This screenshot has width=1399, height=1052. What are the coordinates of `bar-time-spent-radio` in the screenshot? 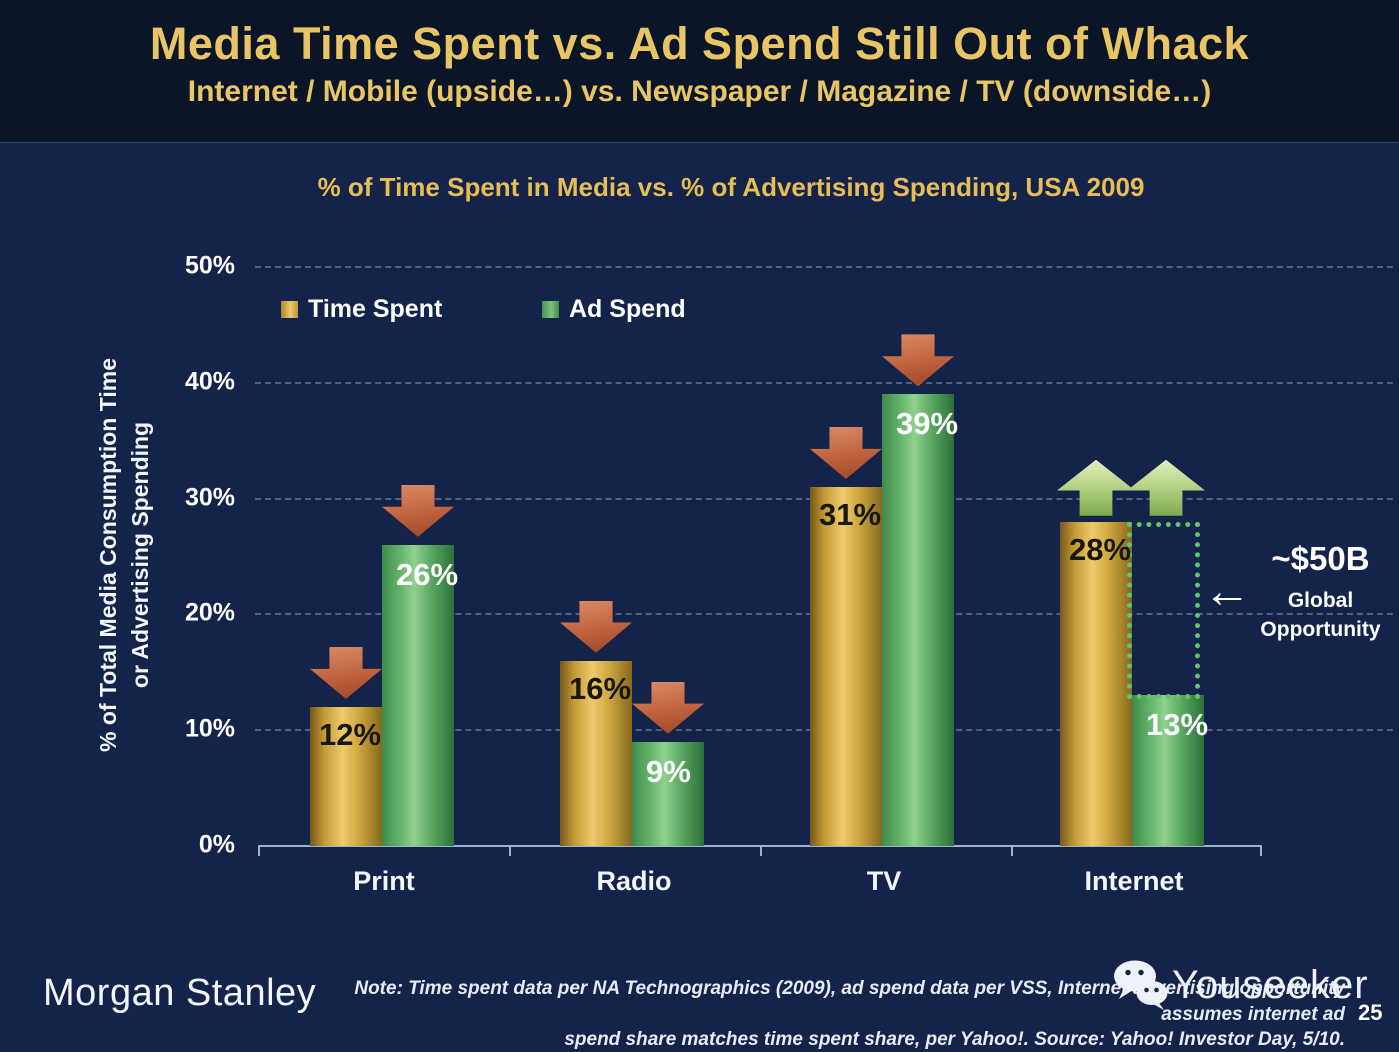 It's located at (596, 753).